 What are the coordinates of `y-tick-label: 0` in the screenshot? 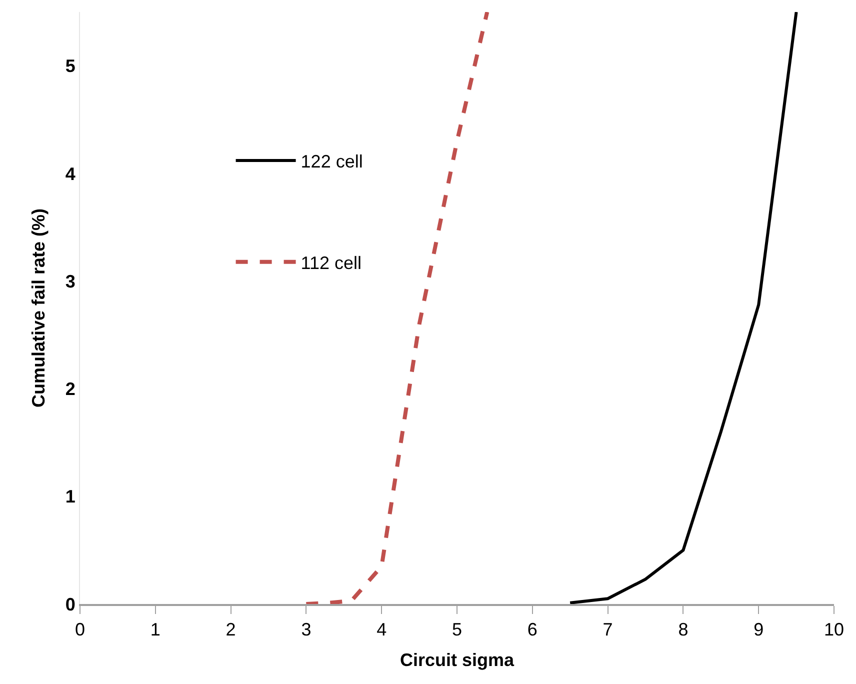 It's located at (70, 604).